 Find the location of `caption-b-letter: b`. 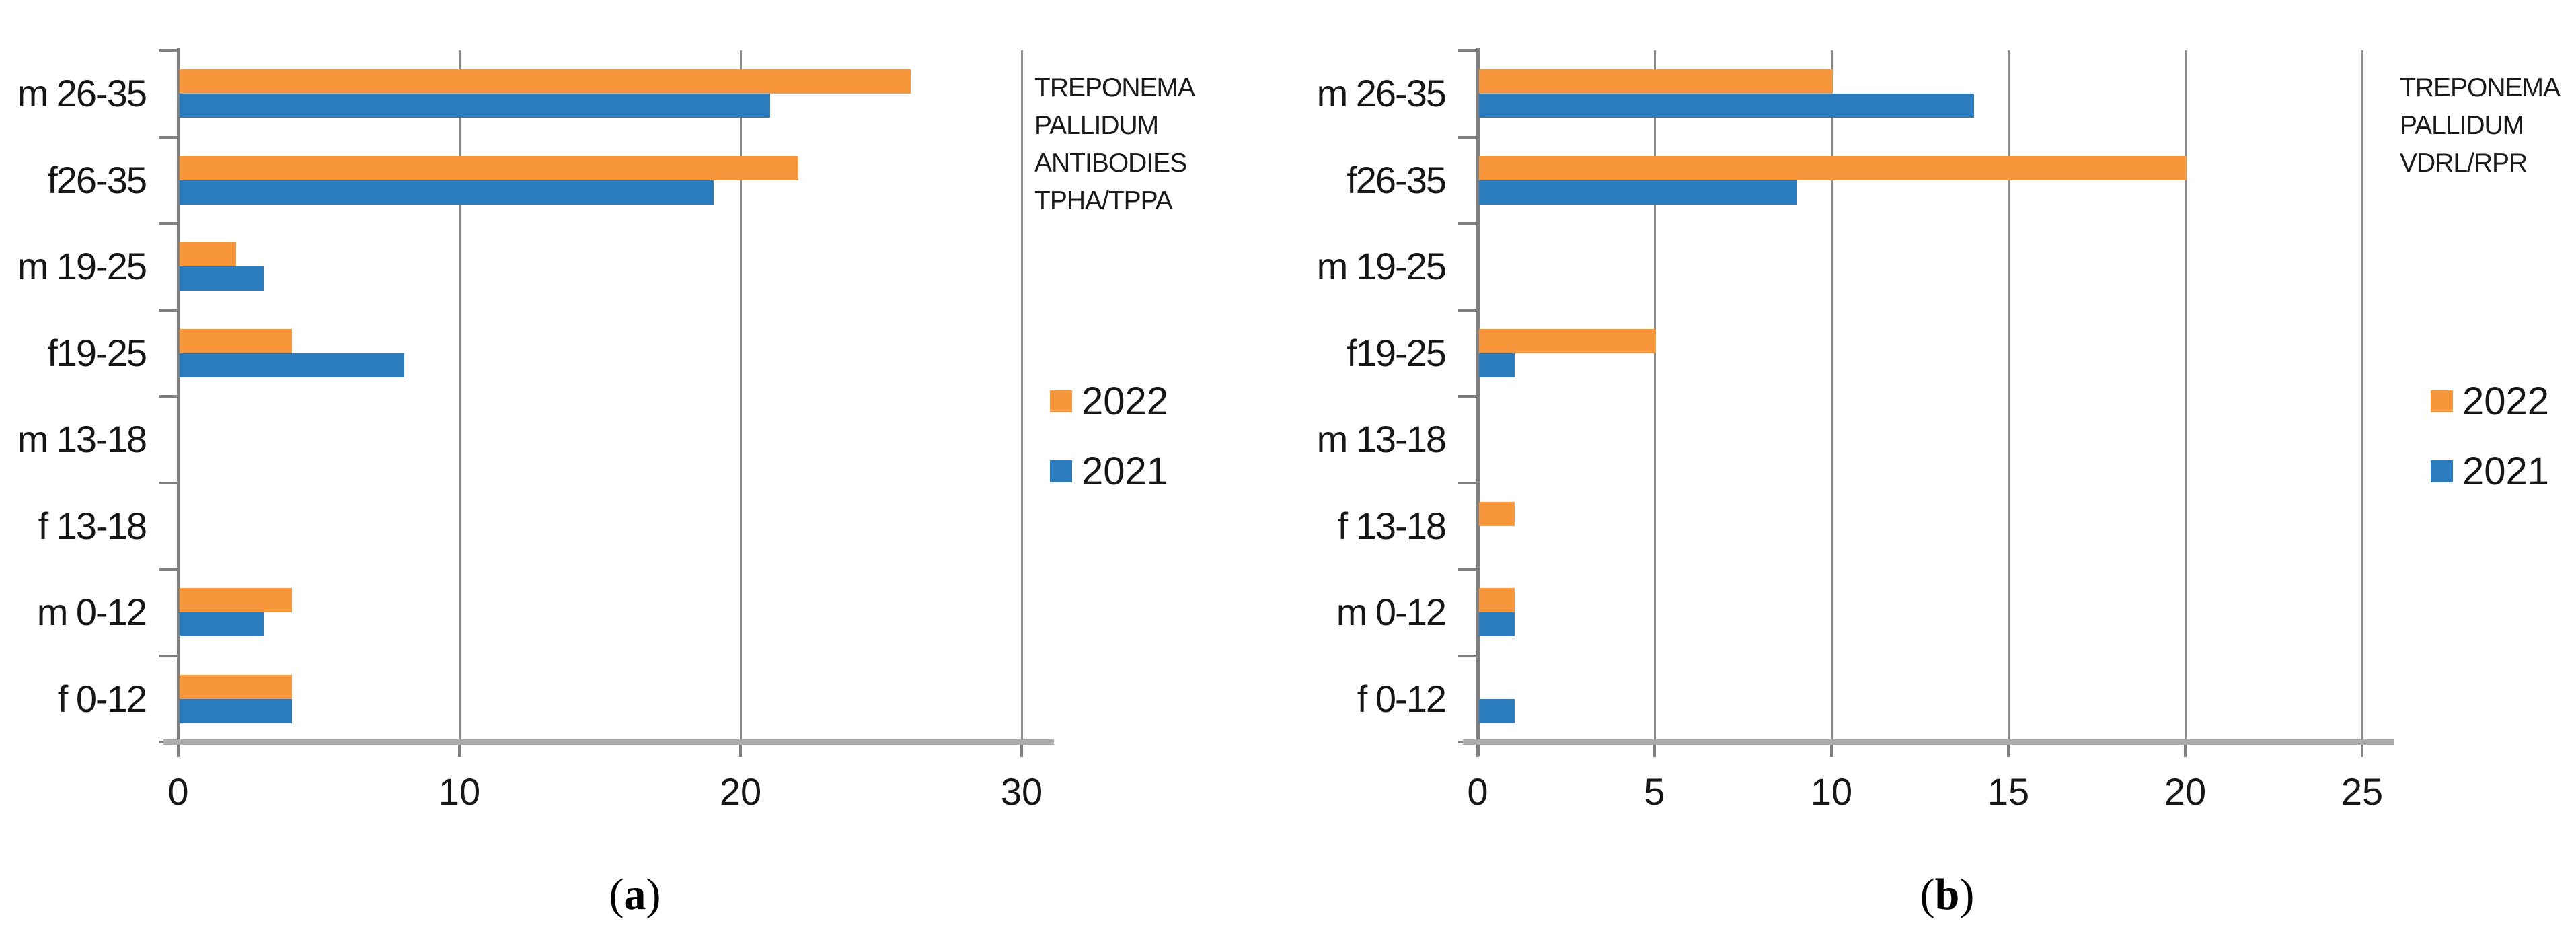

caption-b-letter: b is located at coordinates (1947, 894).